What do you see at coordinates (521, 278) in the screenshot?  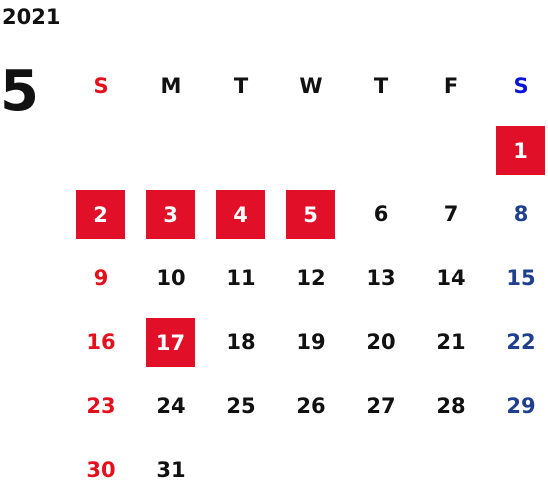 I see `day-number: 15` at bounding box center [521, 278].